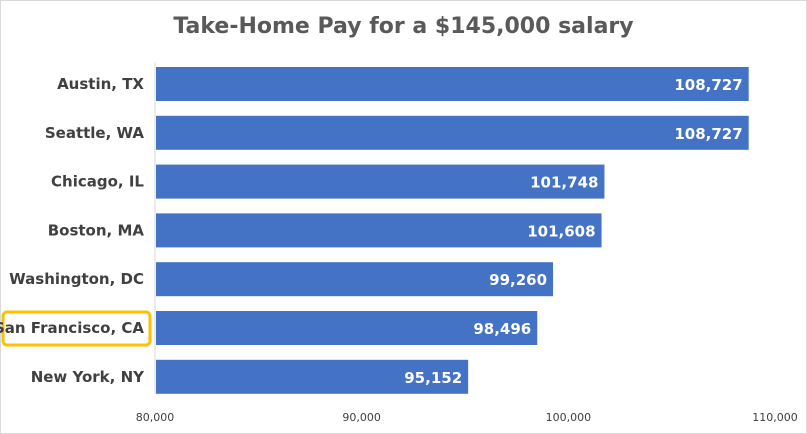 The width and height of the screenshot is (807, 434). Describe the element at coordinates (88, 377) in the screenshot. I see `category-label: New York, NY` at that location.